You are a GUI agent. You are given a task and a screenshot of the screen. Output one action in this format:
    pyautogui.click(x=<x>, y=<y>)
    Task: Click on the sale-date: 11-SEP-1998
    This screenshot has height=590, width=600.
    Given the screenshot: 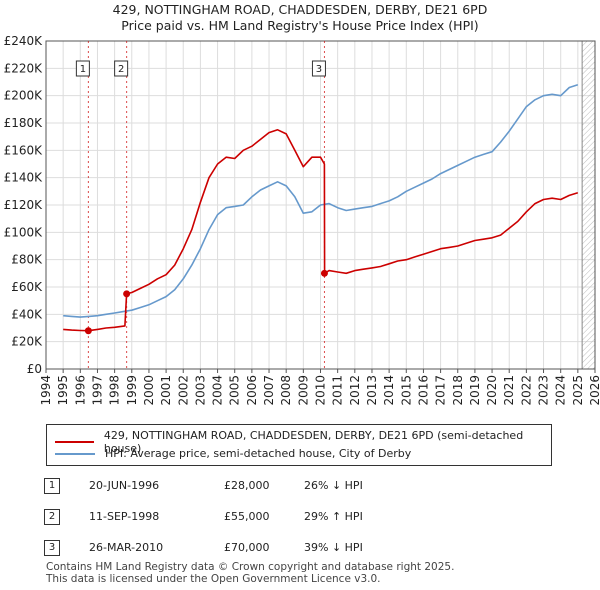 What is the action you would take?
    pyautogui.click(x=124, y=516)
    